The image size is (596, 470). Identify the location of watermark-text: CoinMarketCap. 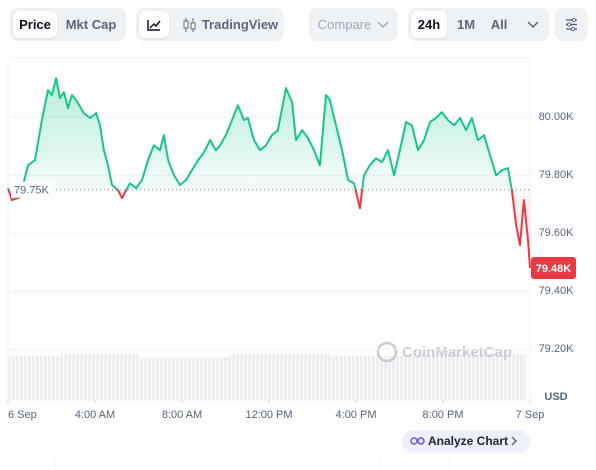
(457, 352).